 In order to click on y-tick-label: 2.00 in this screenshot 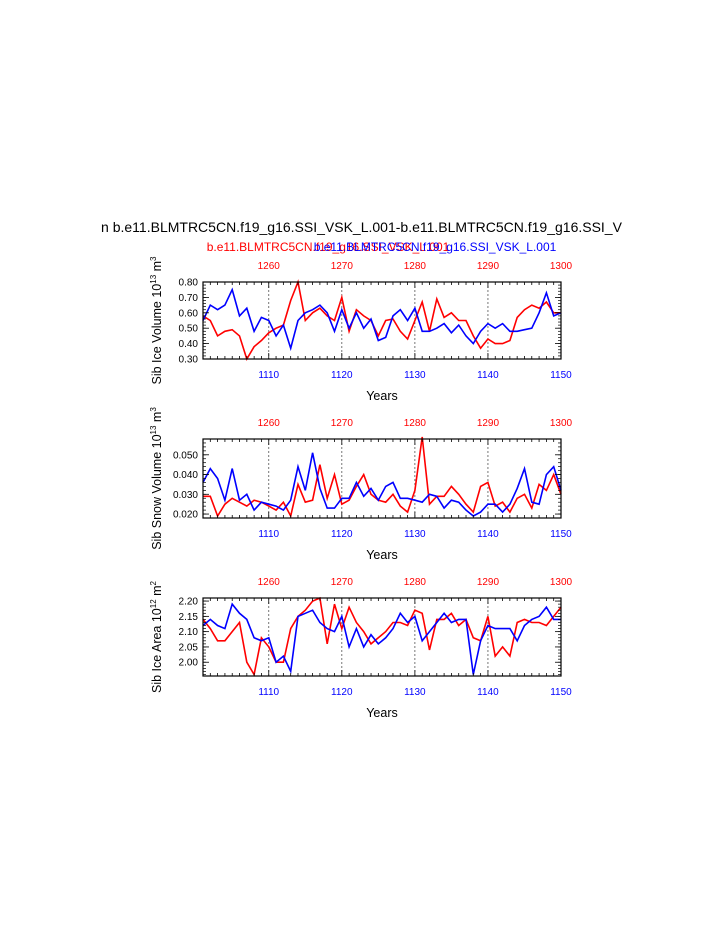, I will do `click(189, 663)`.